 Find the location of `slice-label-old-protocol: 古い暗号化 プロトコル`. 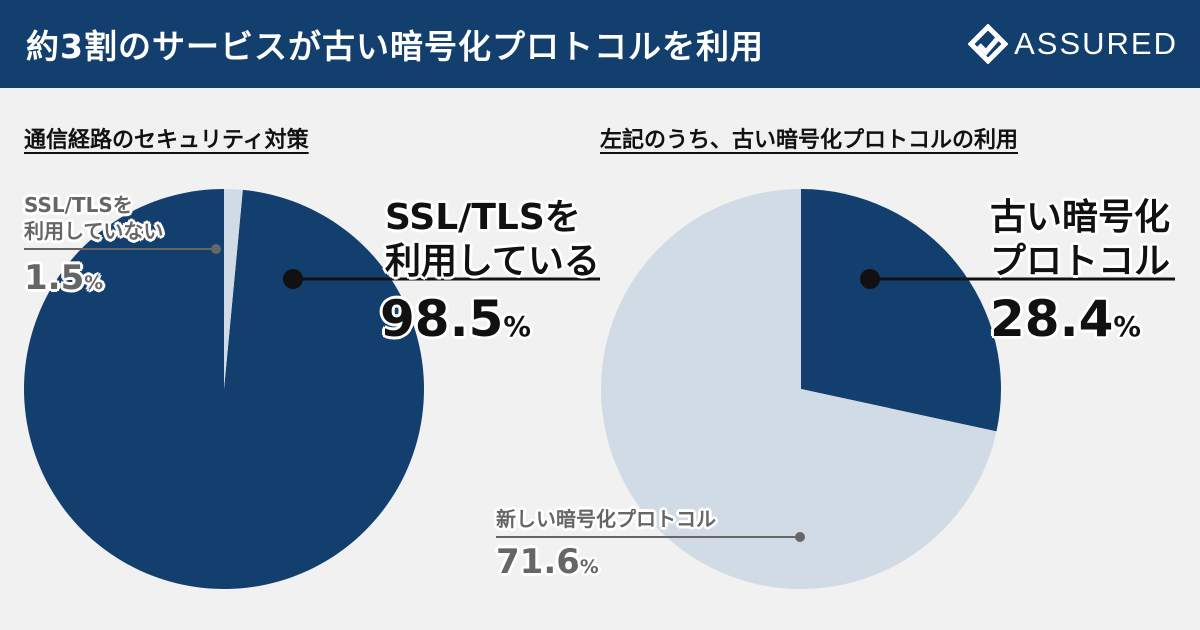

slice-label-old-protocol: 古い暗号化 プロトコル is located at coordinates (1080, 240).